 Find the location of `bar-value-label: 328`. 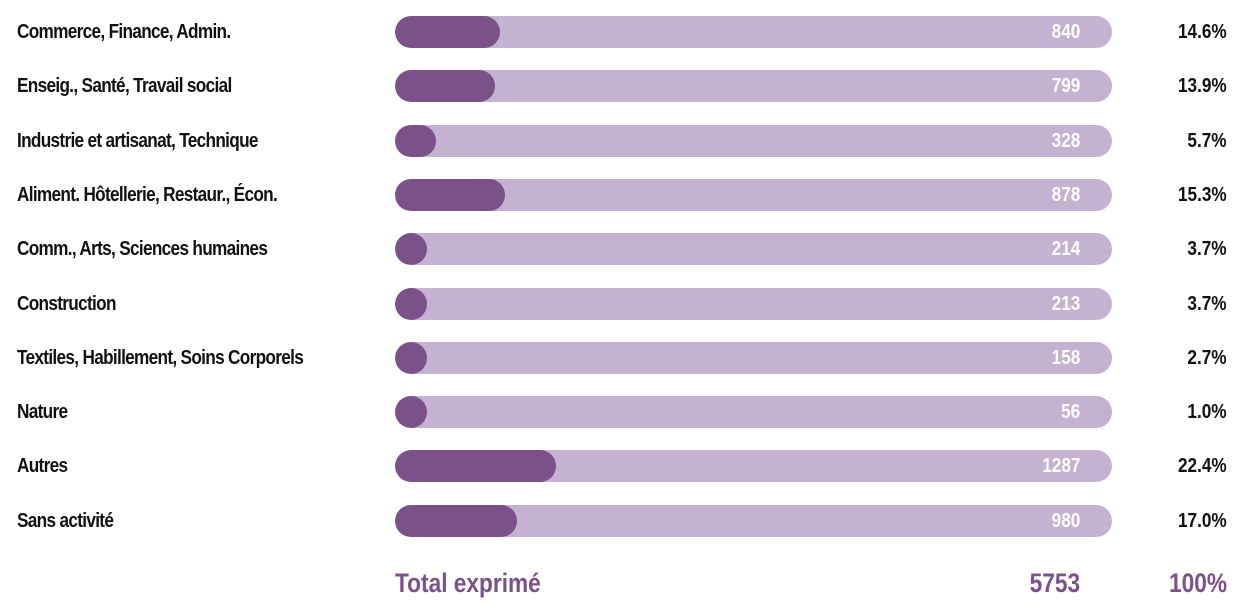

bar-value-label: 328 is located at coordinates (1065, 141).